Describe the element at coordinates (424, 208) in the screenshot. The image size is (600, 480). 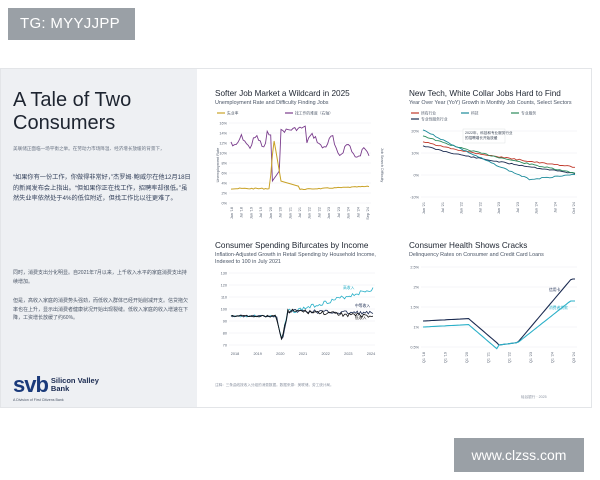
I see `chart2-x-tick-label: Jan '21` at that location.